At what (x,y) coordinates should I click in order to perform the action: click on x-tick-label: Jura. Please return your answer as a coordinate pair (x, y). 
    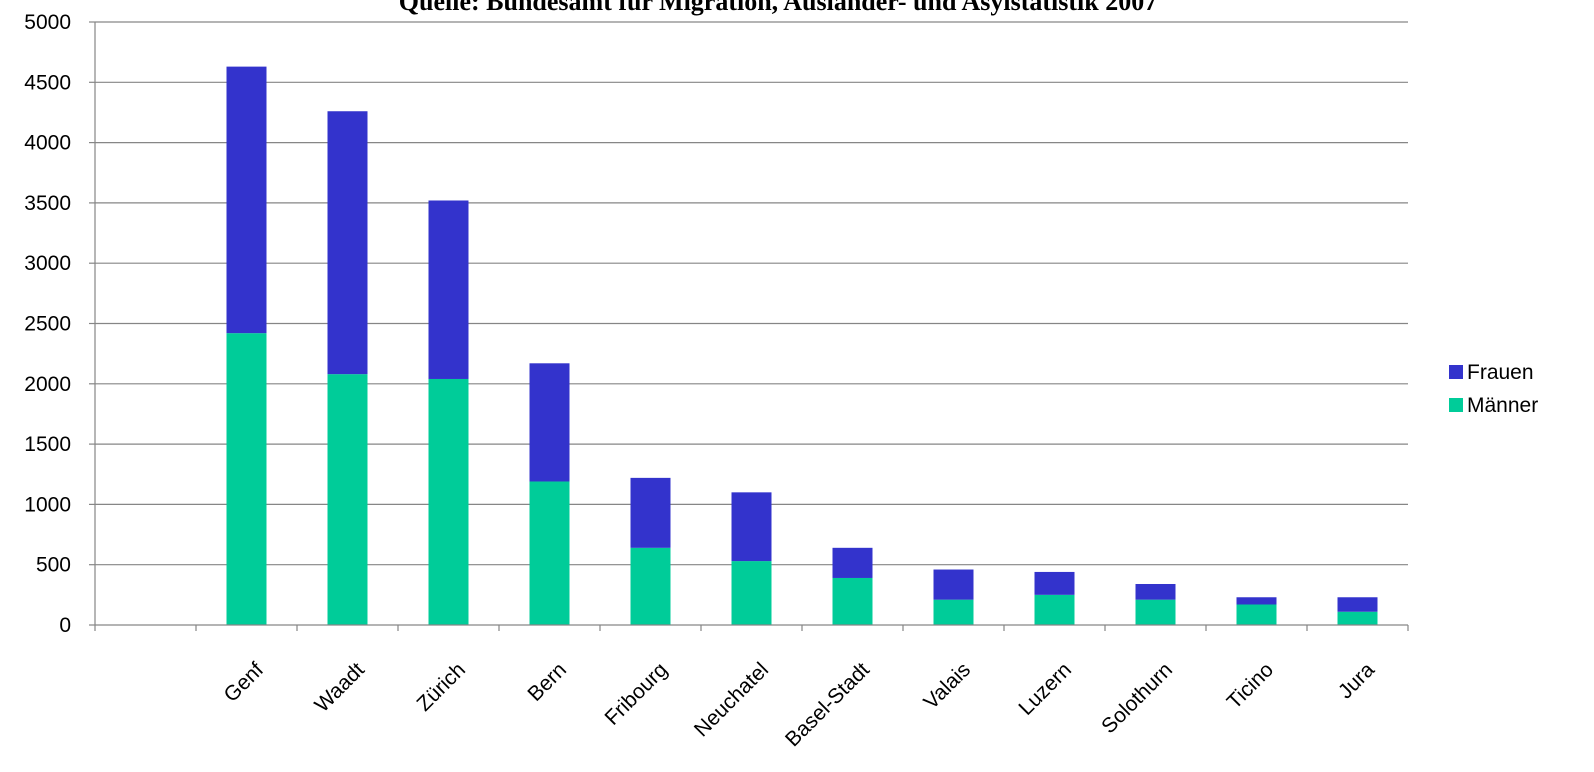
    Looking at the image, I should click on (1356, 680).